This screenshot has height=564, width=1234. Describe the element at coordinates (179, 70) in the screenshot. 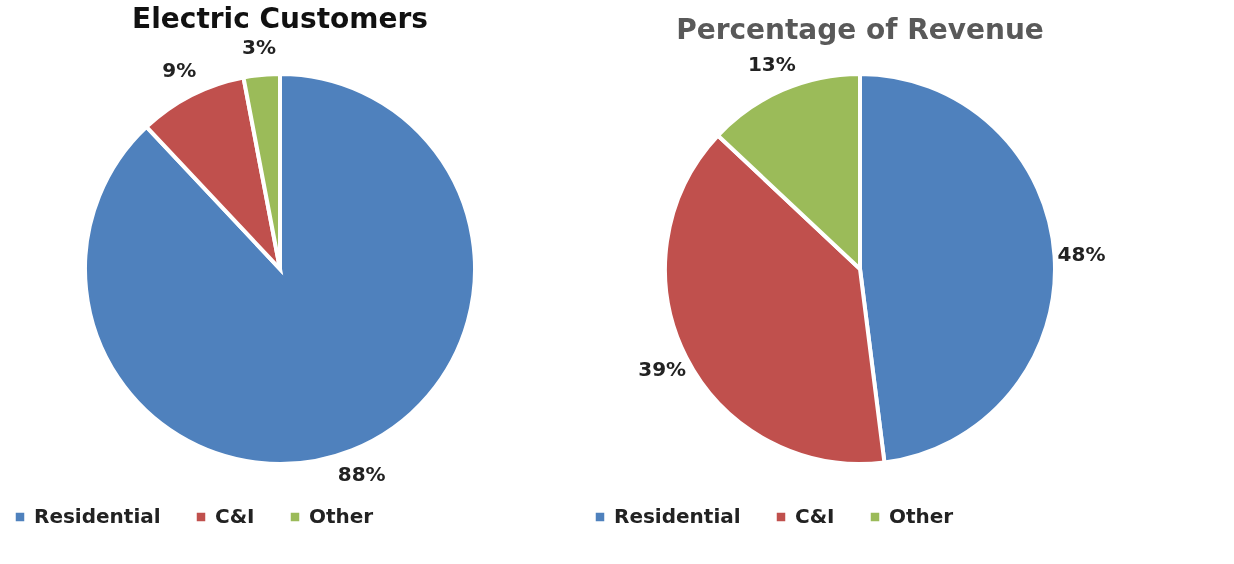

I see `data-label: 9%` at that location.